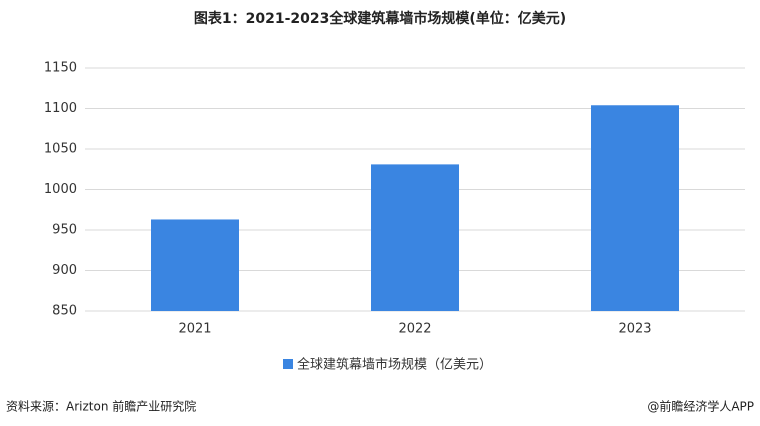 This screenshot has width=760, height=426. I want to click on x-tick-label: 2022, so click(414, 329).